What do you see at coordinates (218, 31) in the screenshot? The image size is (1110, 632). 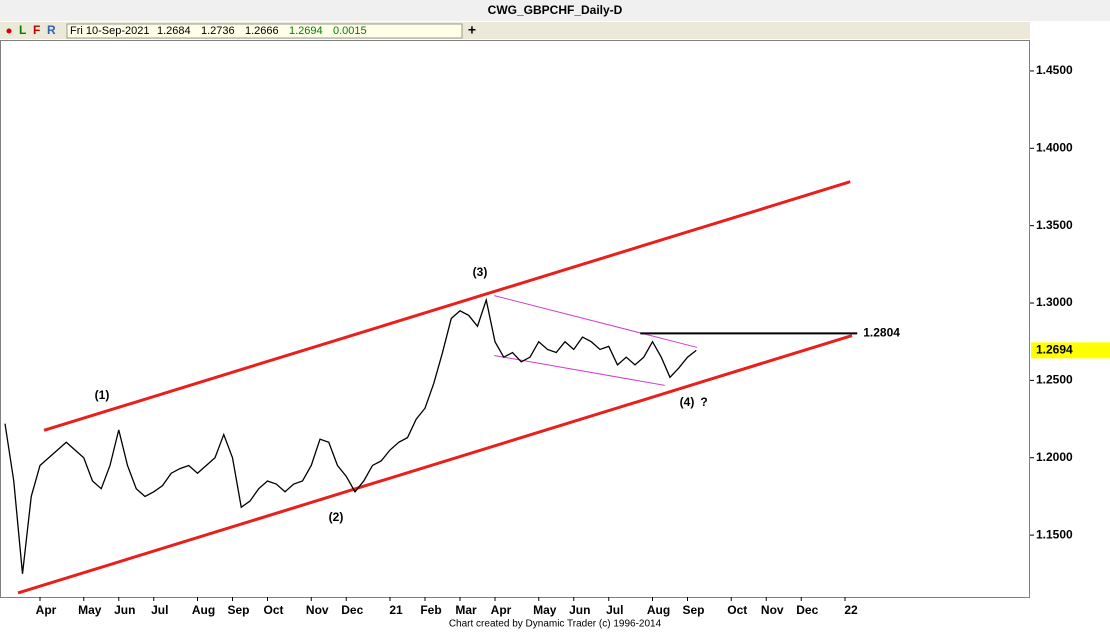 I see `info-high: 1.2736` at bounding box center [218, 31].